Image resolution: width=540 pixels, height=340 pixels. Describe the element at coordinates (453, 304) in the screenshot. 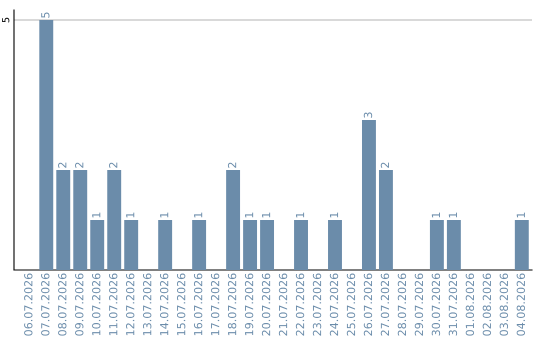

I see `x-tick-label: 31.07.2026` at that location.